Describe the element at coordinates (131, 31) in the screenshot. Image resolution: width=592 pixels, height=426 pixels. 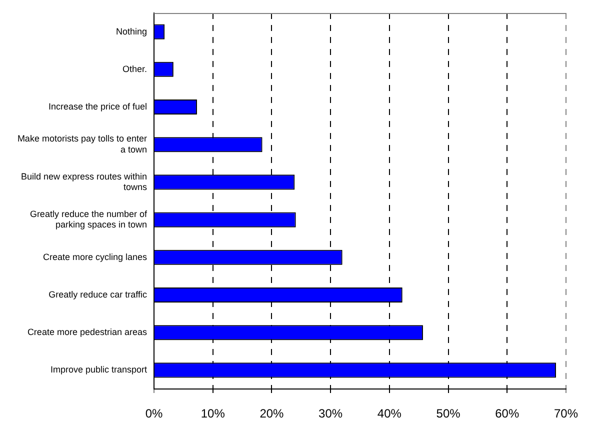
I see `y-tick-label: Nothing` at that location.